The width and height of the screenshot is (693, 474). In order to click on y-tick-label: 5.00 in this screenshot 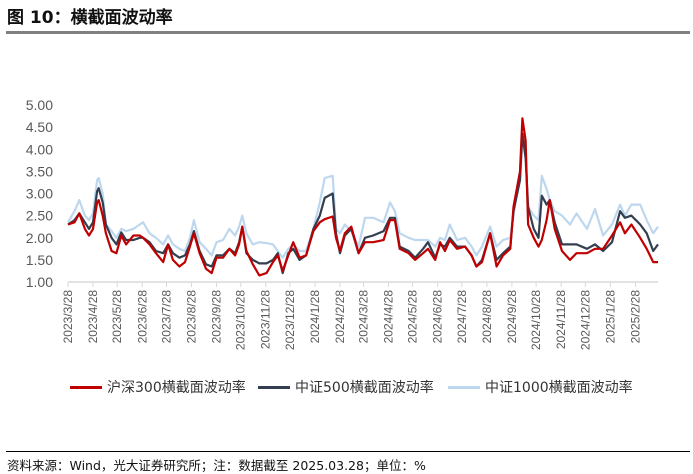, I will do `click(39, 105)`.